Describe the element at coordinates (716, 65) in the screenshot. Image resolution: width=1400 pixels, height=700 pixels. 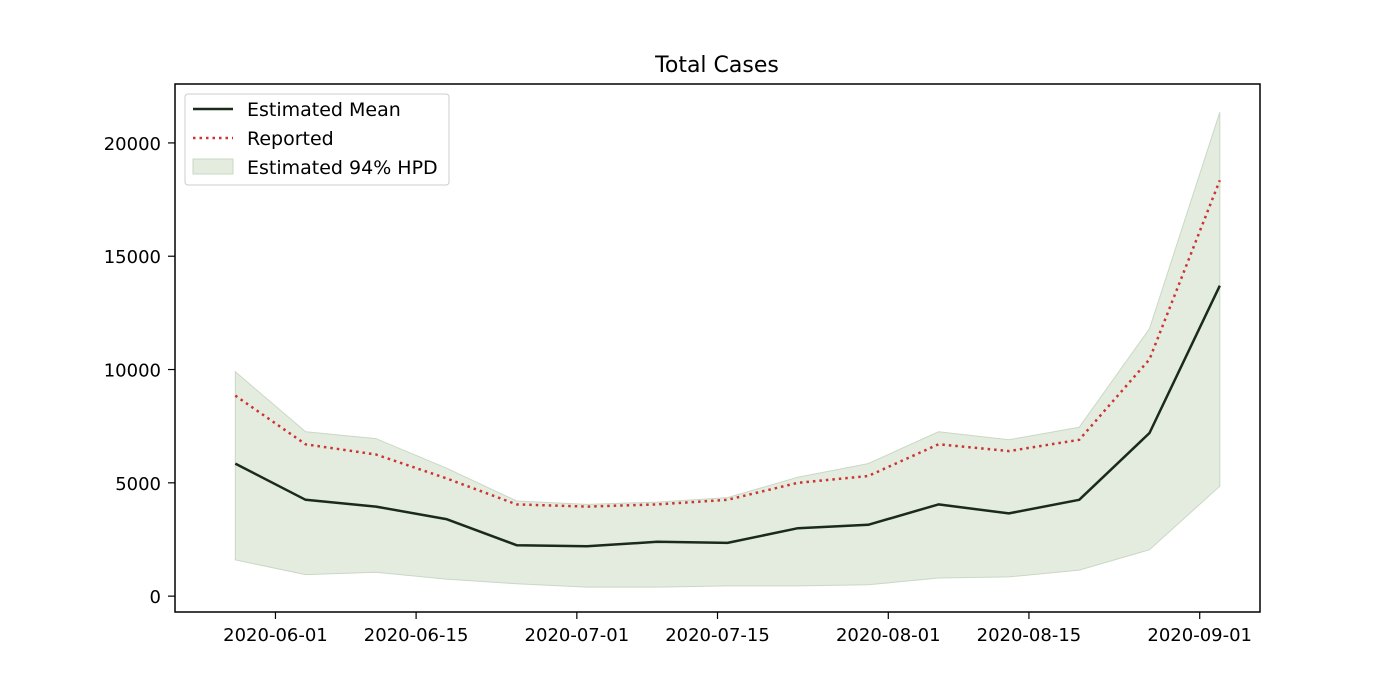
I see `chart-title: Total Cases` at that location.